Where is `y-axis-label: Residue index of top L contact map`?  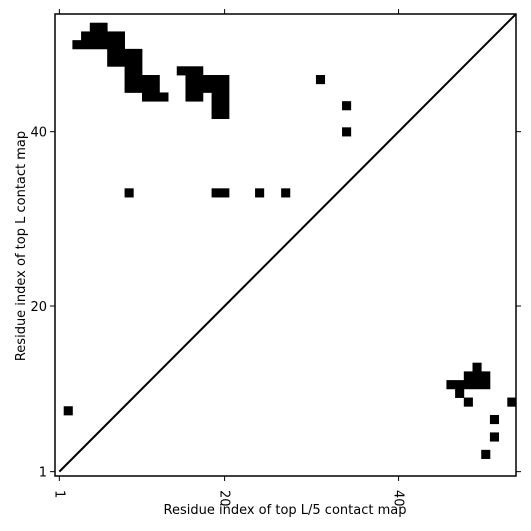
y-axis-label: Residue index of top L contact map is located at coordinates (21, 246).